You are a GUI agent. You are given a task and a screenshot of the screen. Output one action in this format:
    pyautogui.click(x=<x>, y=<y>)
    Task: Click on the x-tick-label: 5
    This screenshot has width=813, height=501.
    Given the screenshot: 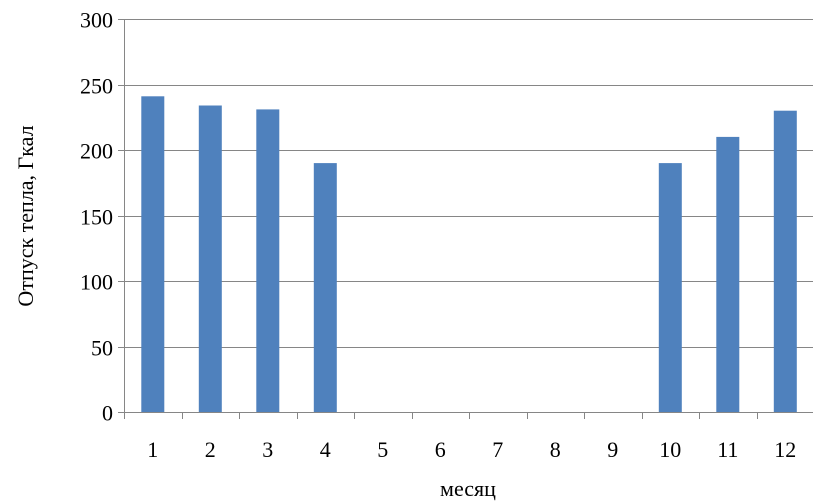 What is the action you would take?
    pyautogui.click(x=382, y=449)
    